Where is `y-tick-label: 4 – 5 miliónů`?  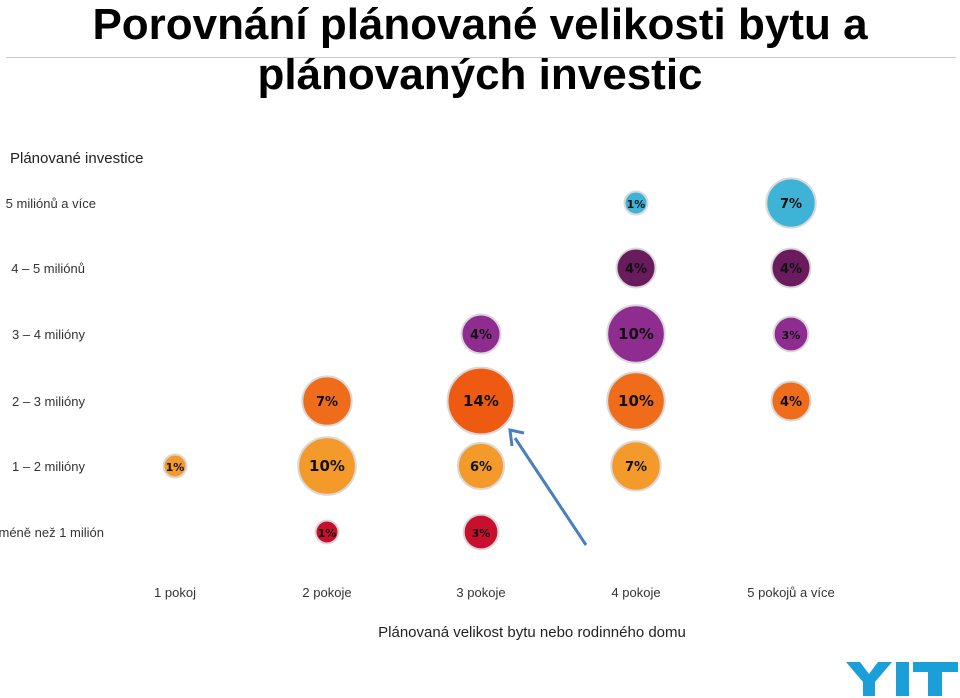 y-tick-label: 4 – 5 miliónů is located at coordinates (48, 268).